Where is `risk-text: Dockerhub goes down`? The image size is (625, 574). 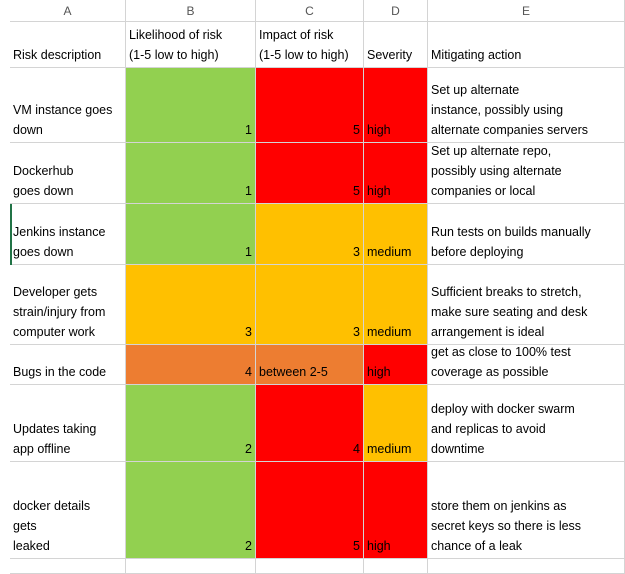
risk-text: Dockerhub goes down is located at coordinates (43, 181).